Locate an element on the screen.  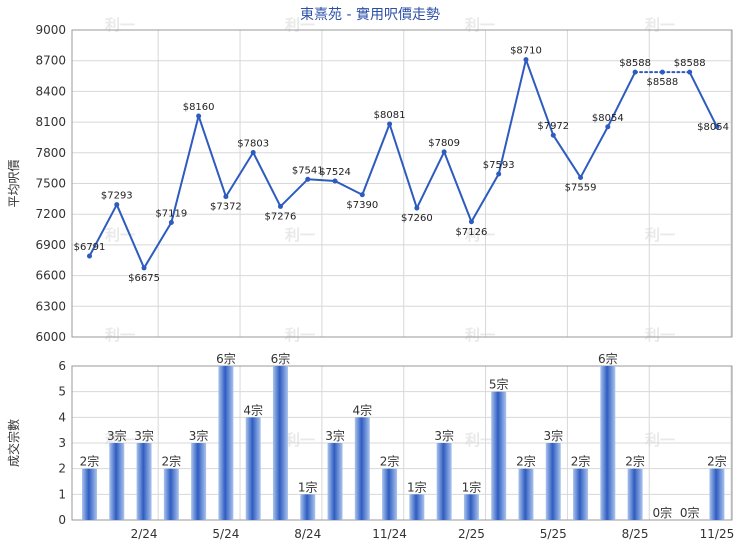
bar-y-axis-label: 成交宗數 is located at coordinates (13, 443).